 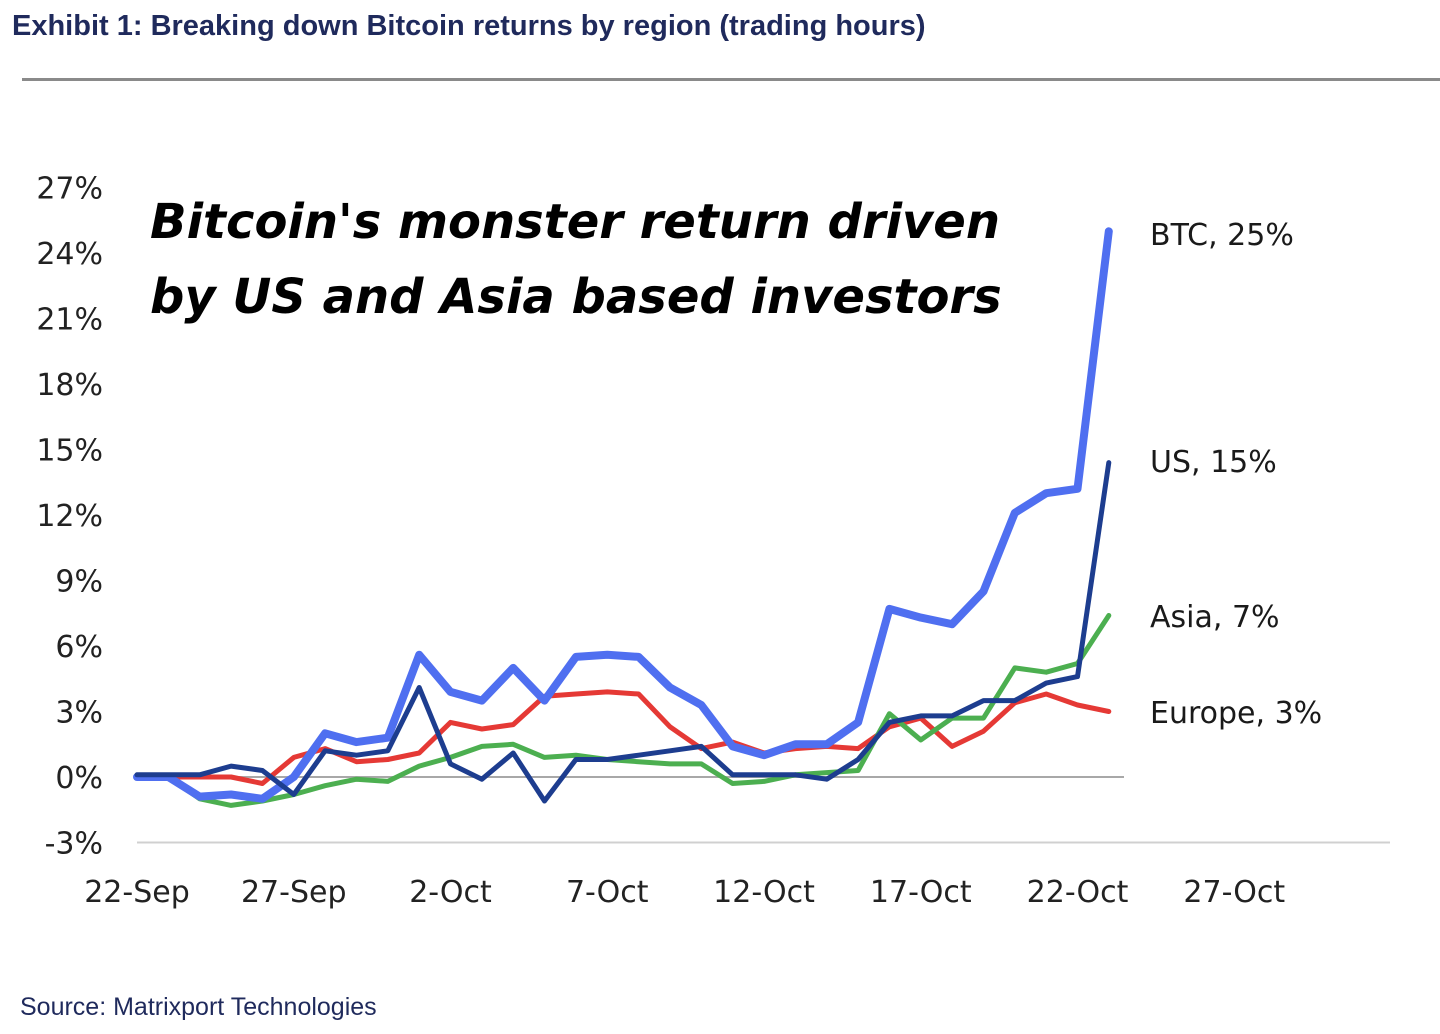 I want to click on series-line-asia, so click(x=623, y=710).